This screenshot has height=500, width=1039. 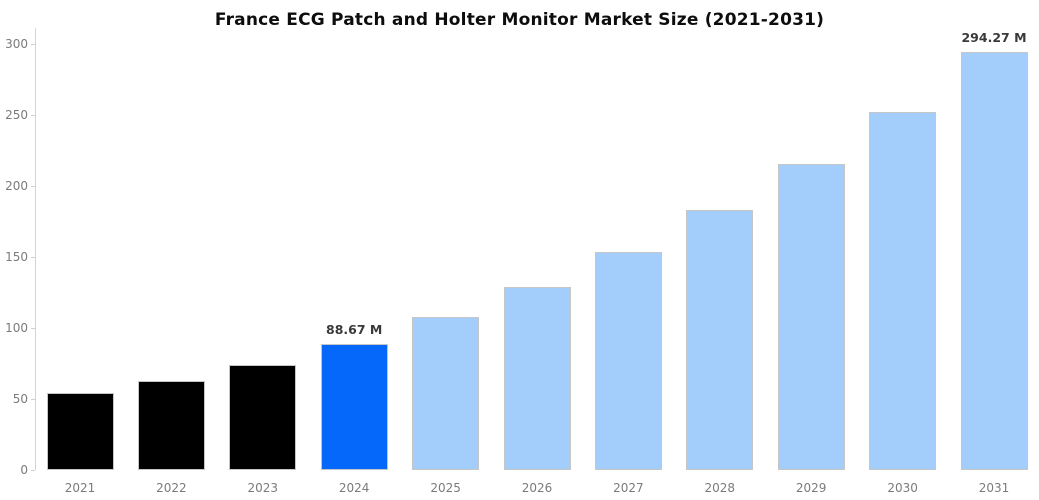 I want to click on value-label-2031: 294.27 M, so click(x=994, y=38).